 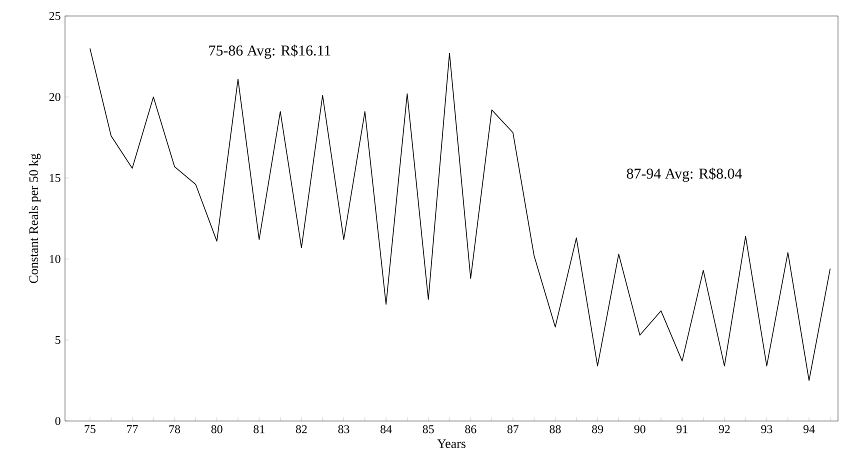 I want to click on x-tick-label: 82, so click(x=301, y=429).